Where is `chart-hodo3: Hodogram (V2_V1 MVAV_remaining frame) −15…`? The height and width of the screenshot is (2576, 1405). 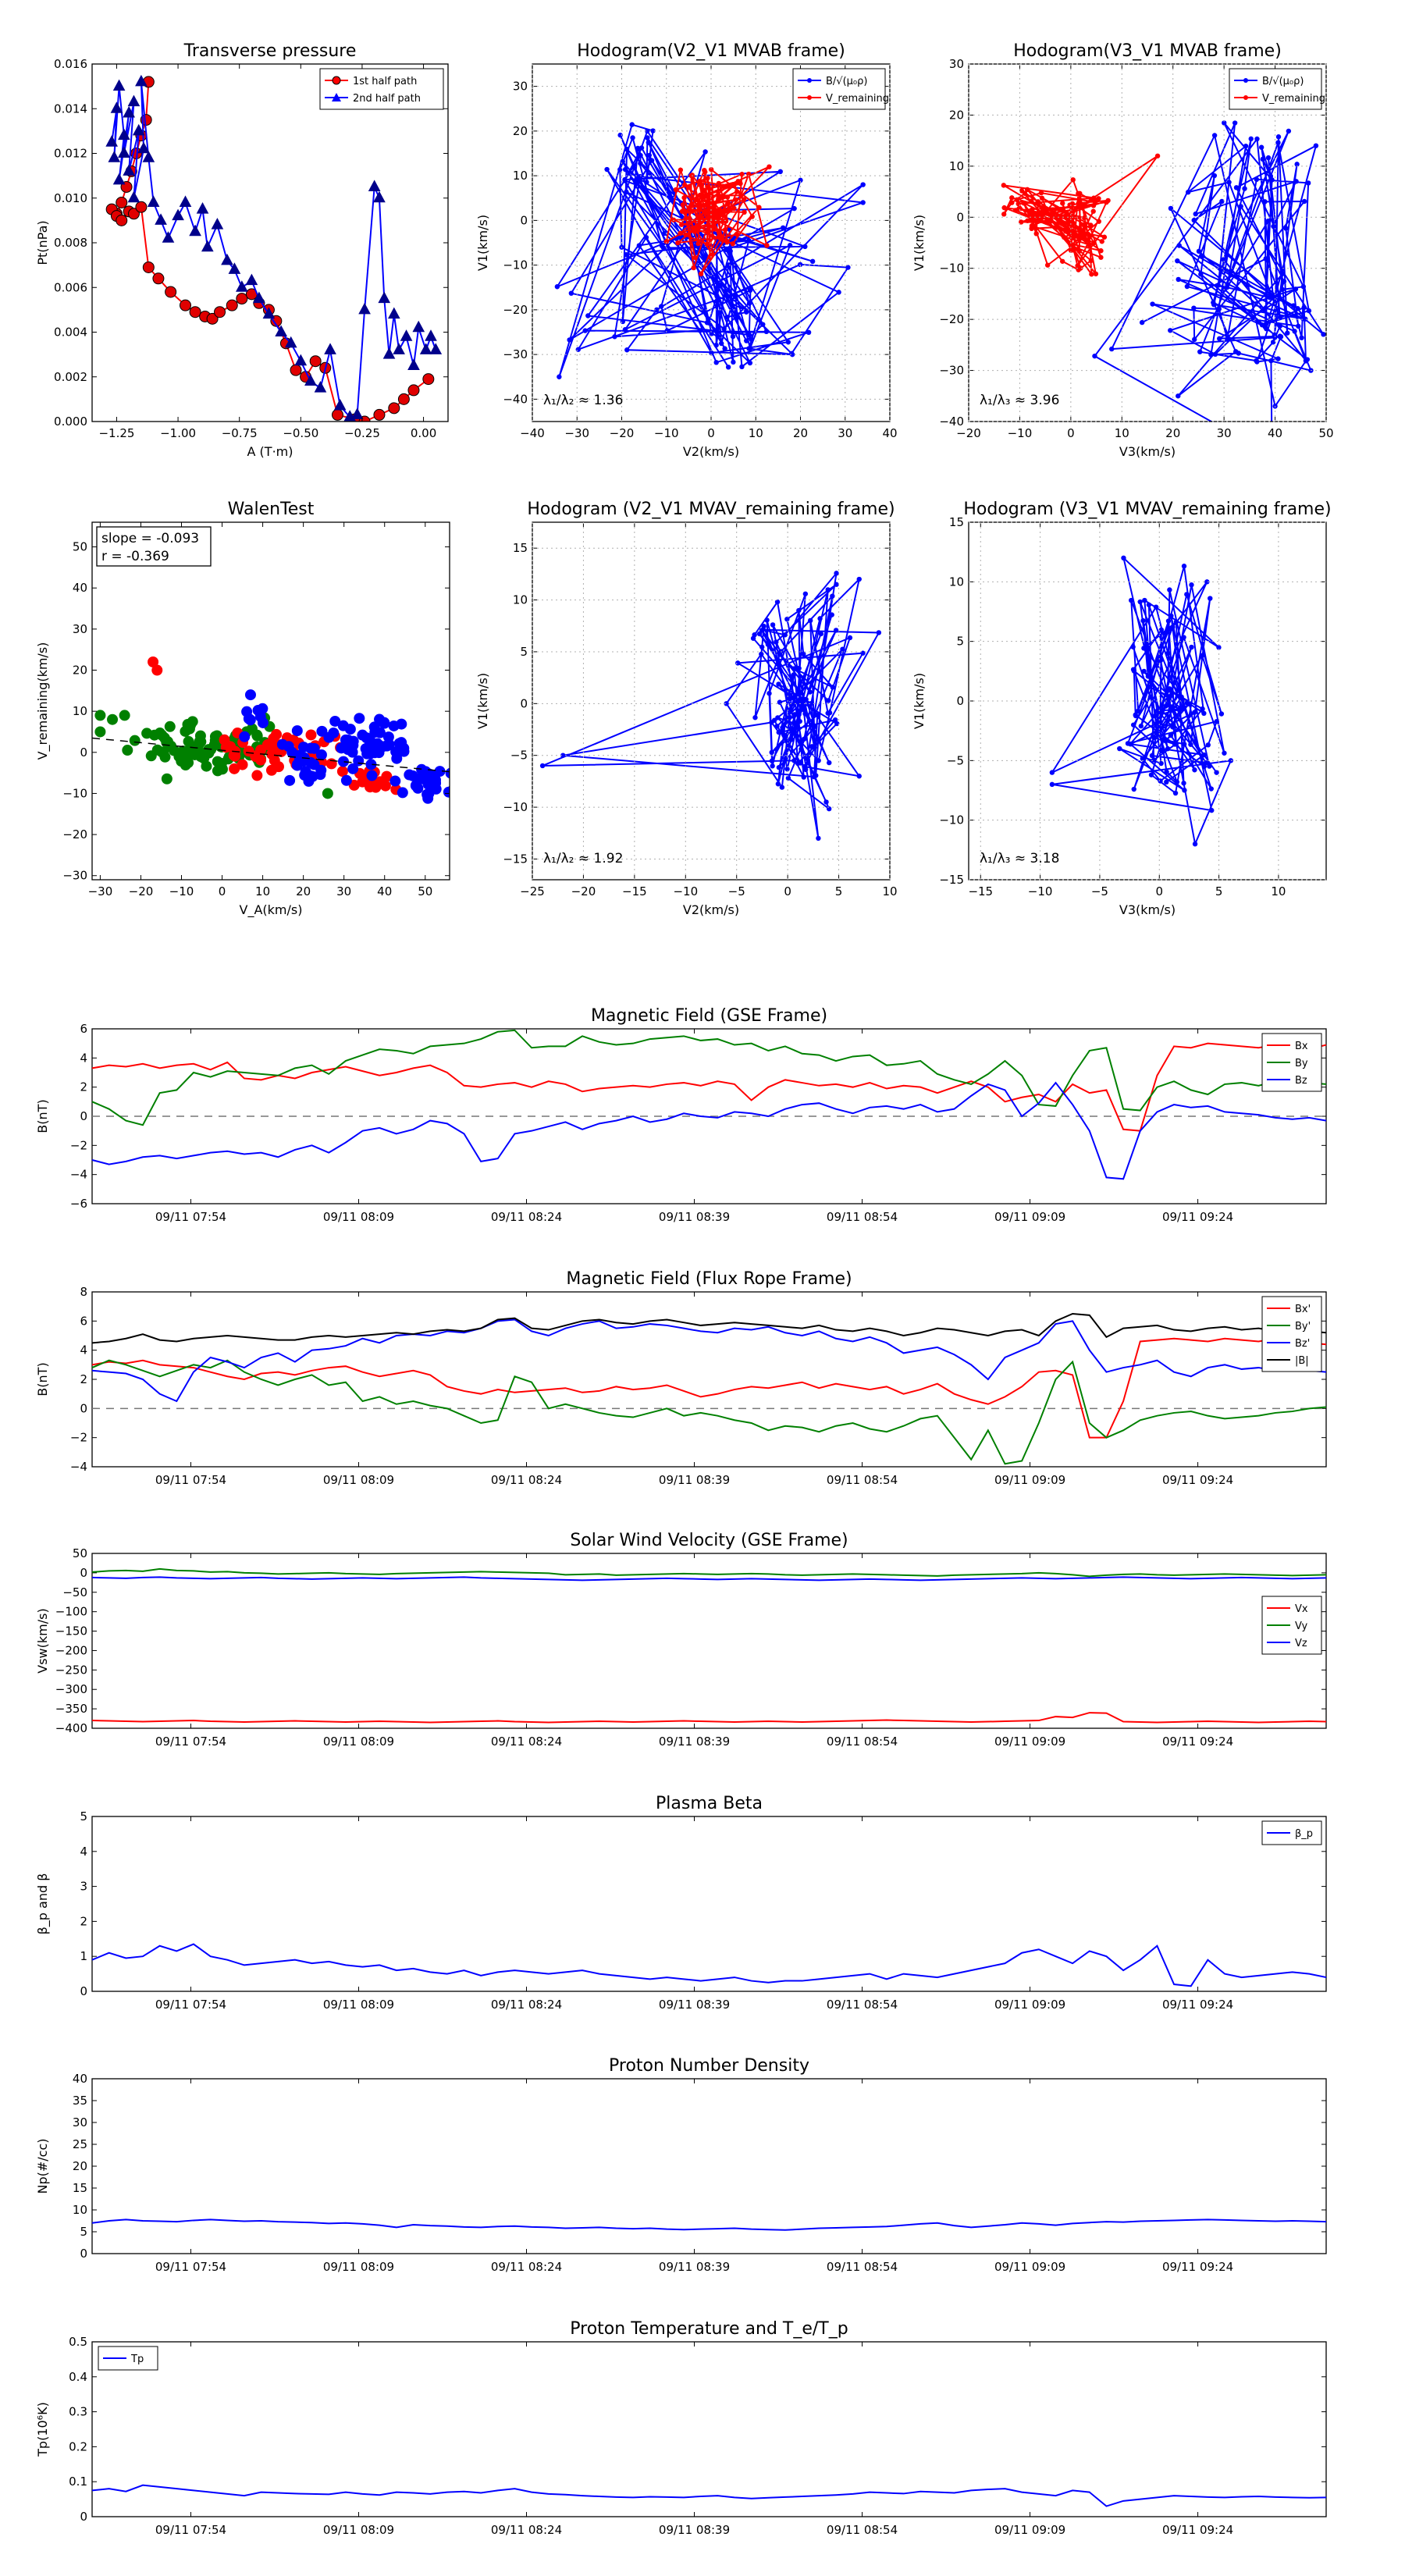 chart-hodo3: Hodogram (V2_V1 MVAV_remaining frame) −15… is located at coordinates (686, 708).